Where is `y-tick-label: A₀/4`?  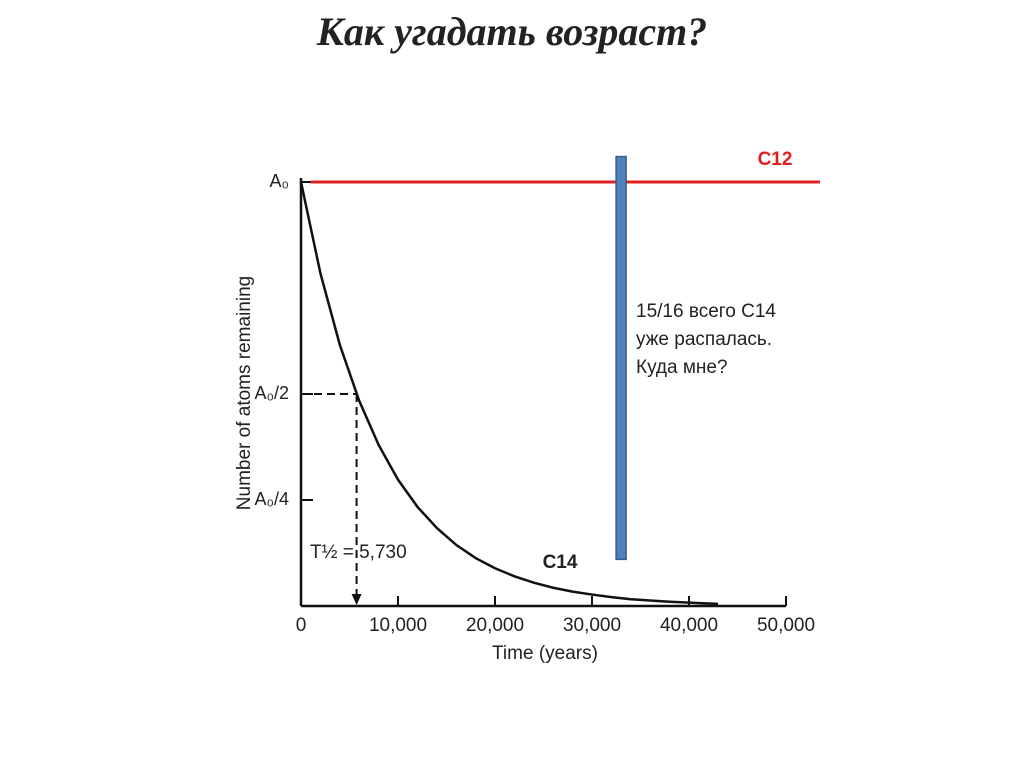
y-tick-label: A₀/4 is located at coordinates (272, 499).